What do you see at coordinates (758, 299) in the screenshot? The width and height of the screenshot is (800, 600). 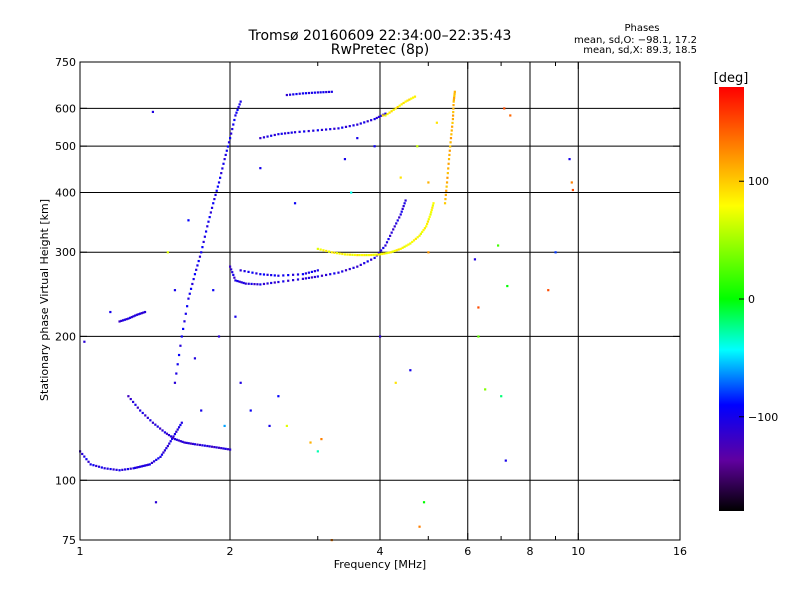 I see `colorbar-ticks: 100 0 −100` at bounding box center [758, 299].